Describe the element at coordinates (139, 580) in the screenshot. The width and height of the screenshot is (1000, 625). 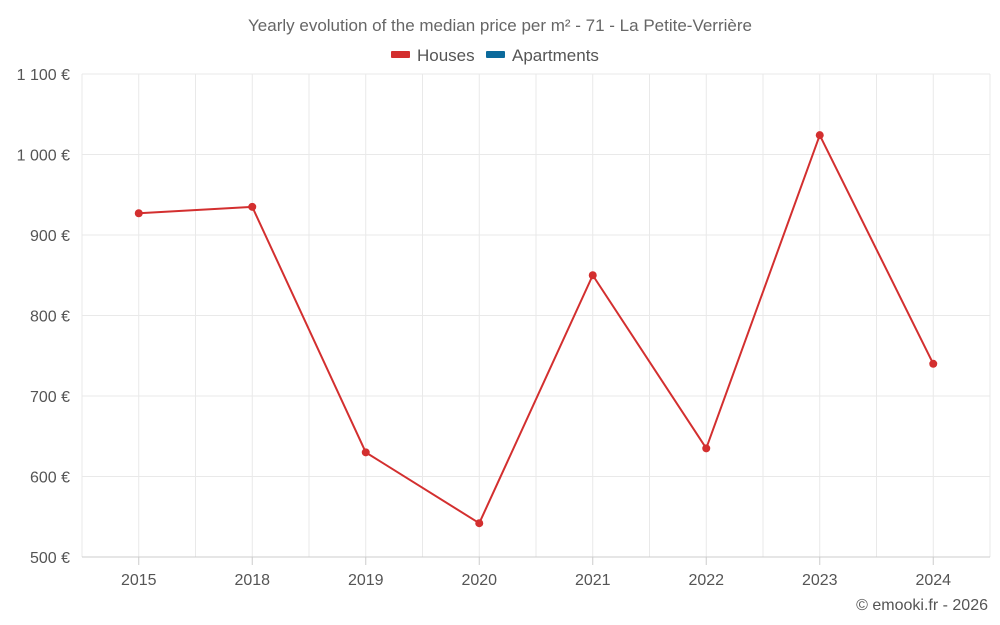
I see `x-tick-label: 2015` at that location.